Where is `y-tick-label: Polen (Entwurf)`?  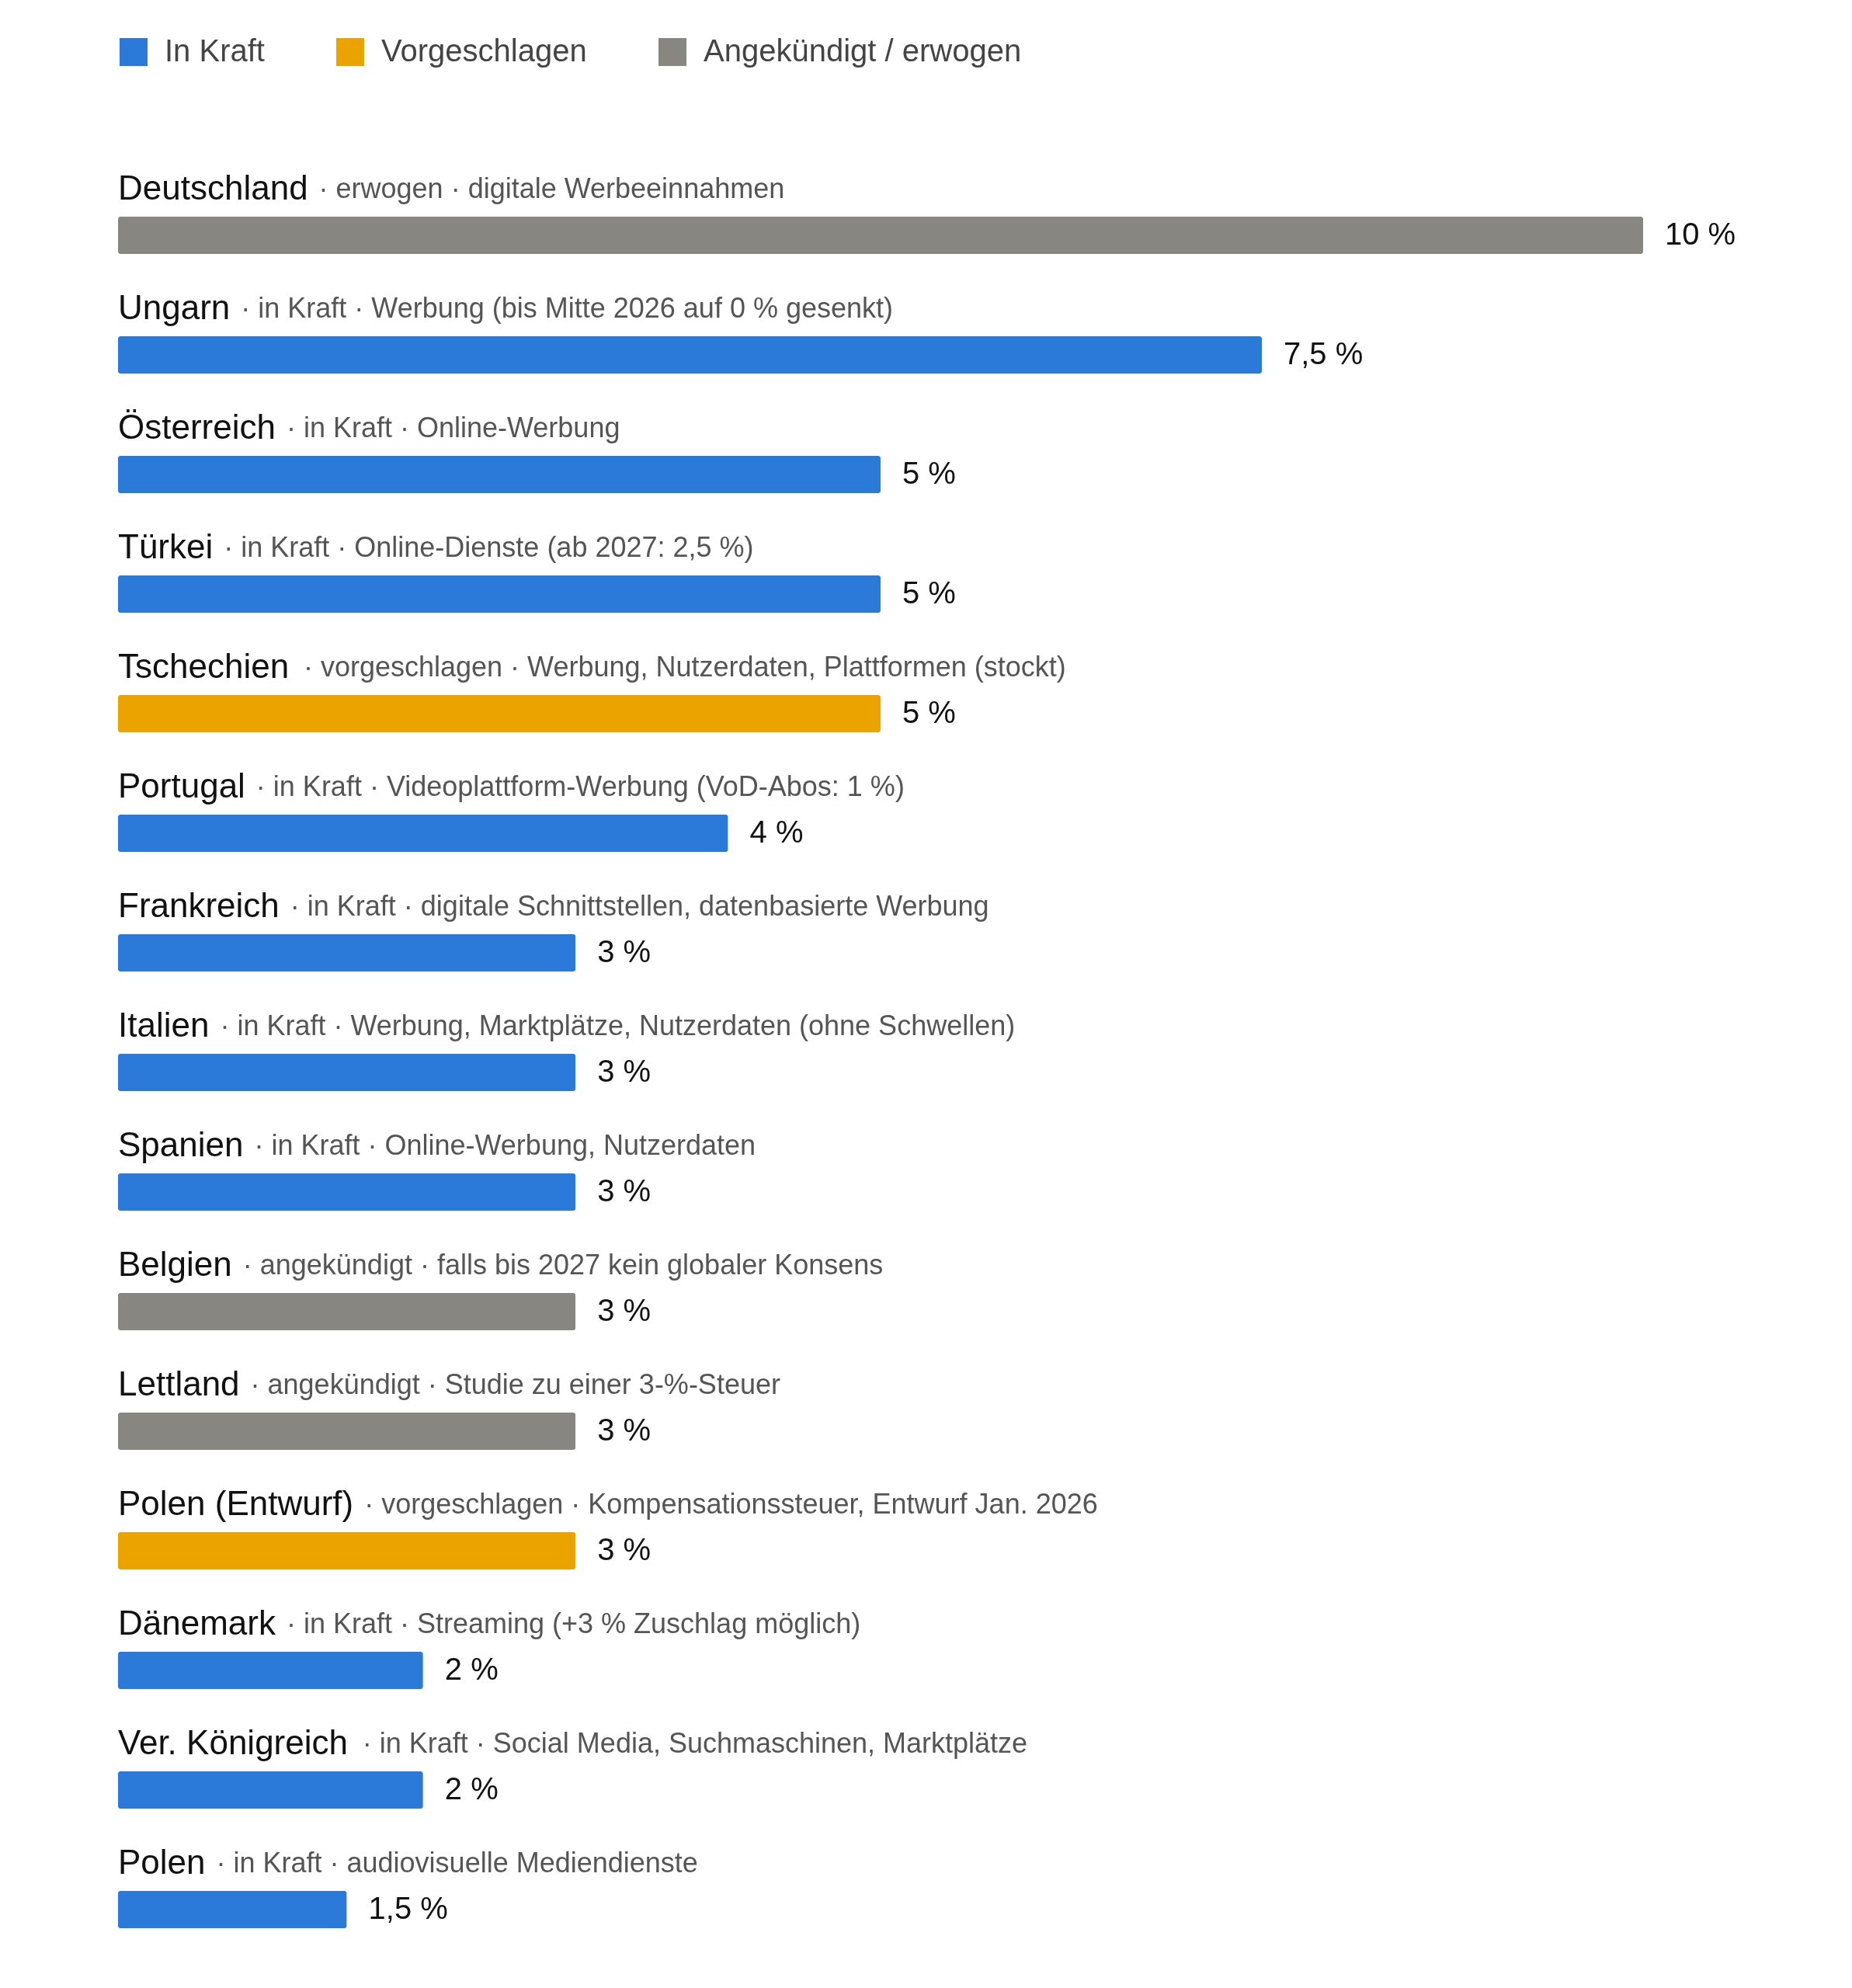 y-tick-label: Polen (Entwurf) is located at coordinates (236, 1503).